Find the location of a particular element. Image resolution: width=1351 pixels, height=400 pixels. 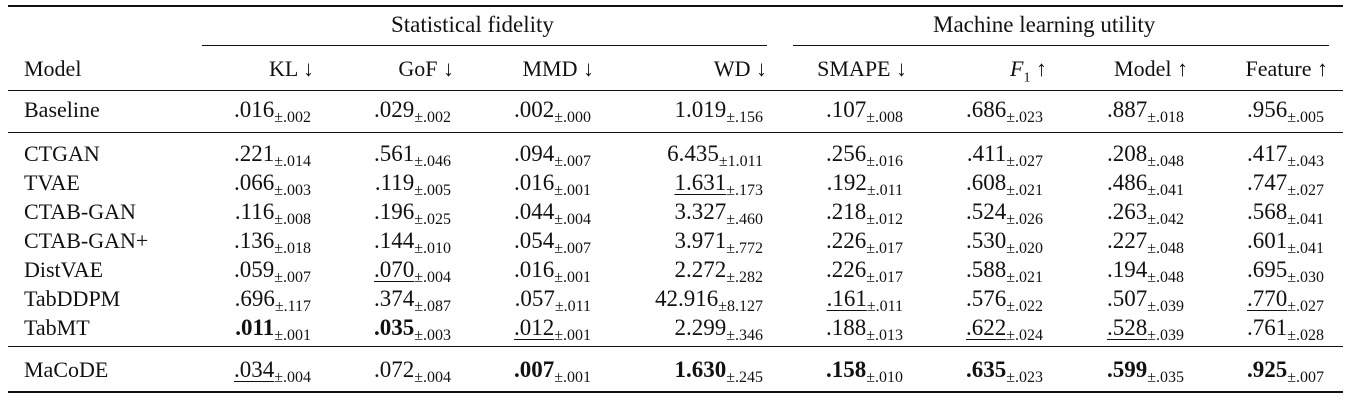

cell-mean: .192 is located at coordinates (846, 182).